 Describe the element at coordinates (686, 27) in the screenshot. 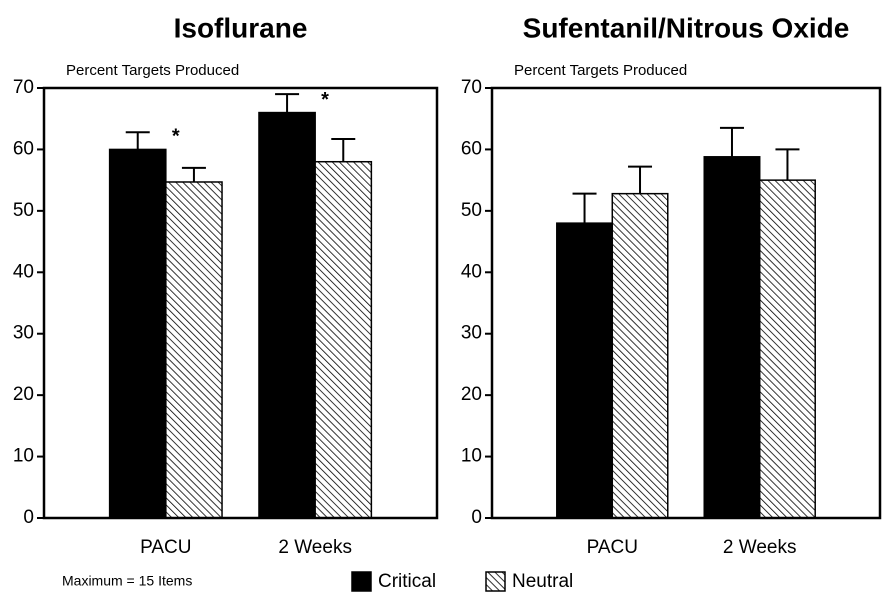

I see `chart-title: Sufentanil/Nitrous Oxide` at that location.